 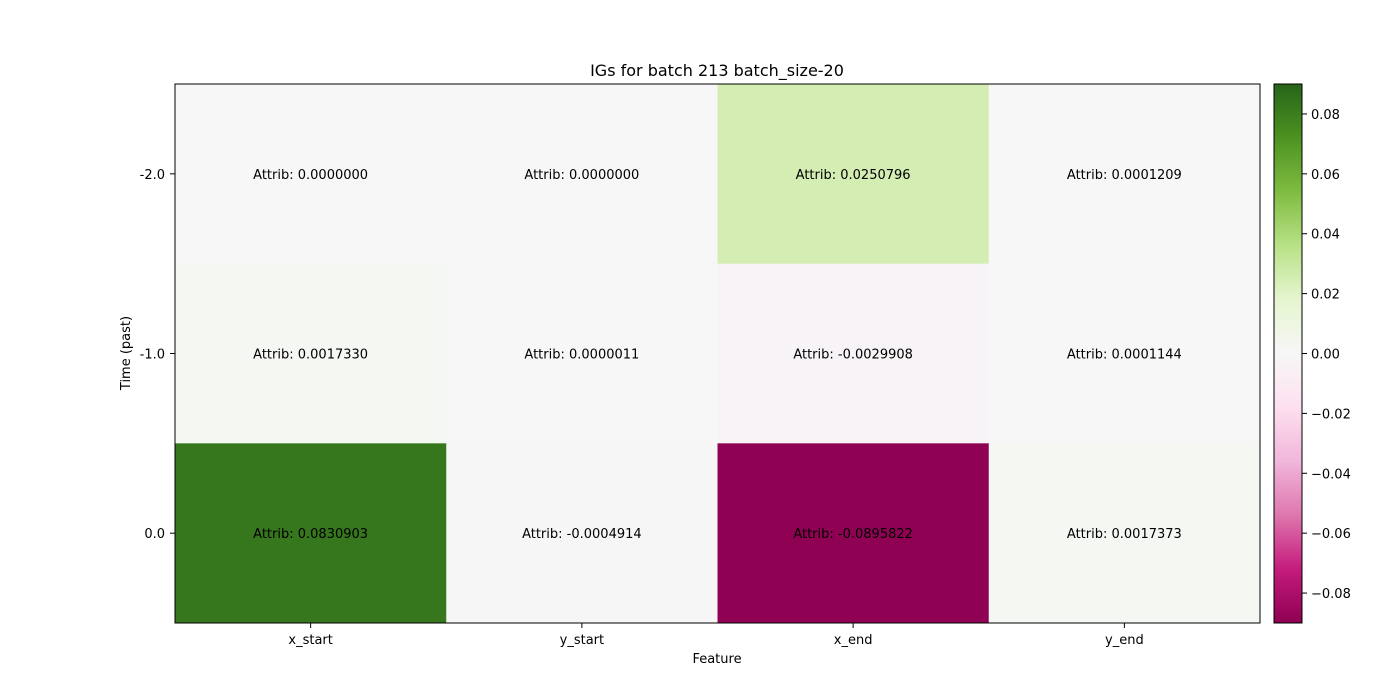 What do you see at coordinates (1331, 594) in the screenshot?
I see `colorbar-tick-label: −0.08` at bounding box center [1331, 594].